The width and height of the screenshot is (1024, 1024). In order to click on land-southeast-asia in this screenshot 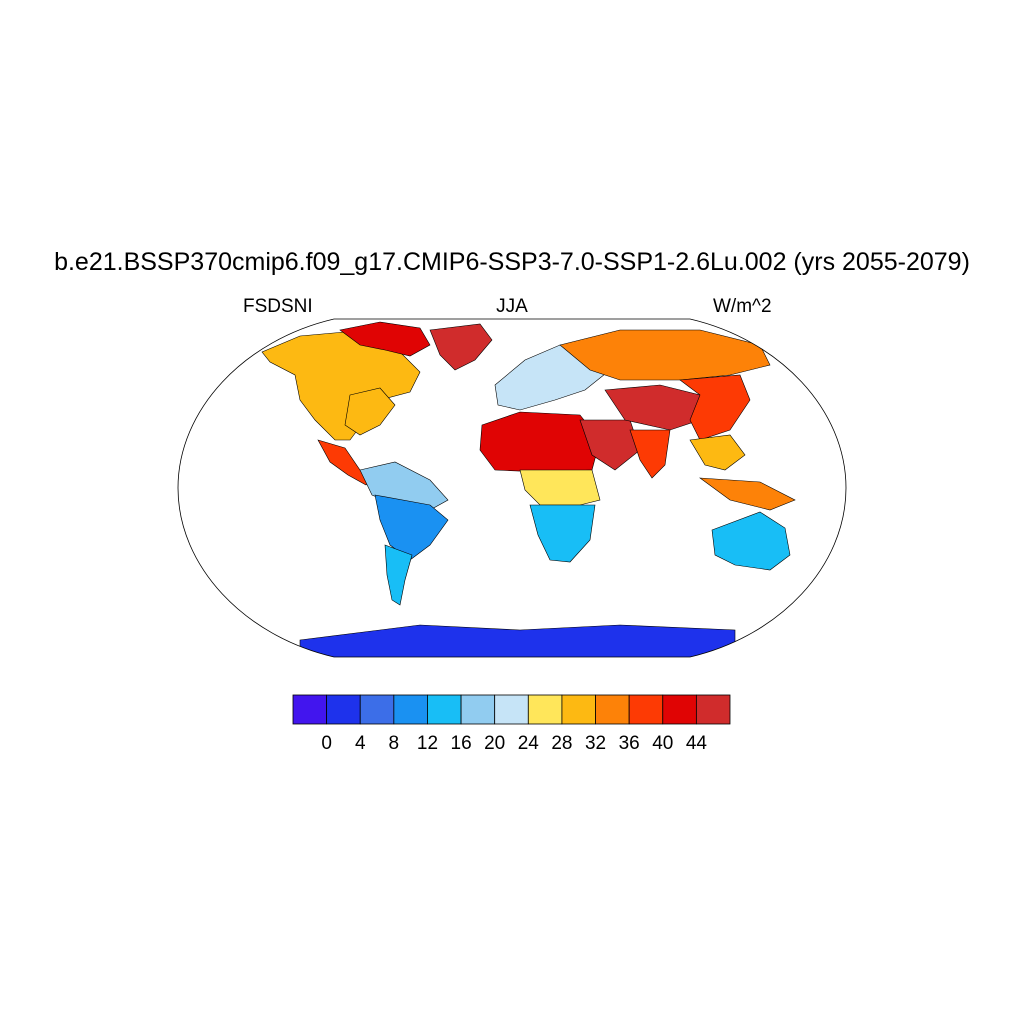, I will do `click(717, 452)`.